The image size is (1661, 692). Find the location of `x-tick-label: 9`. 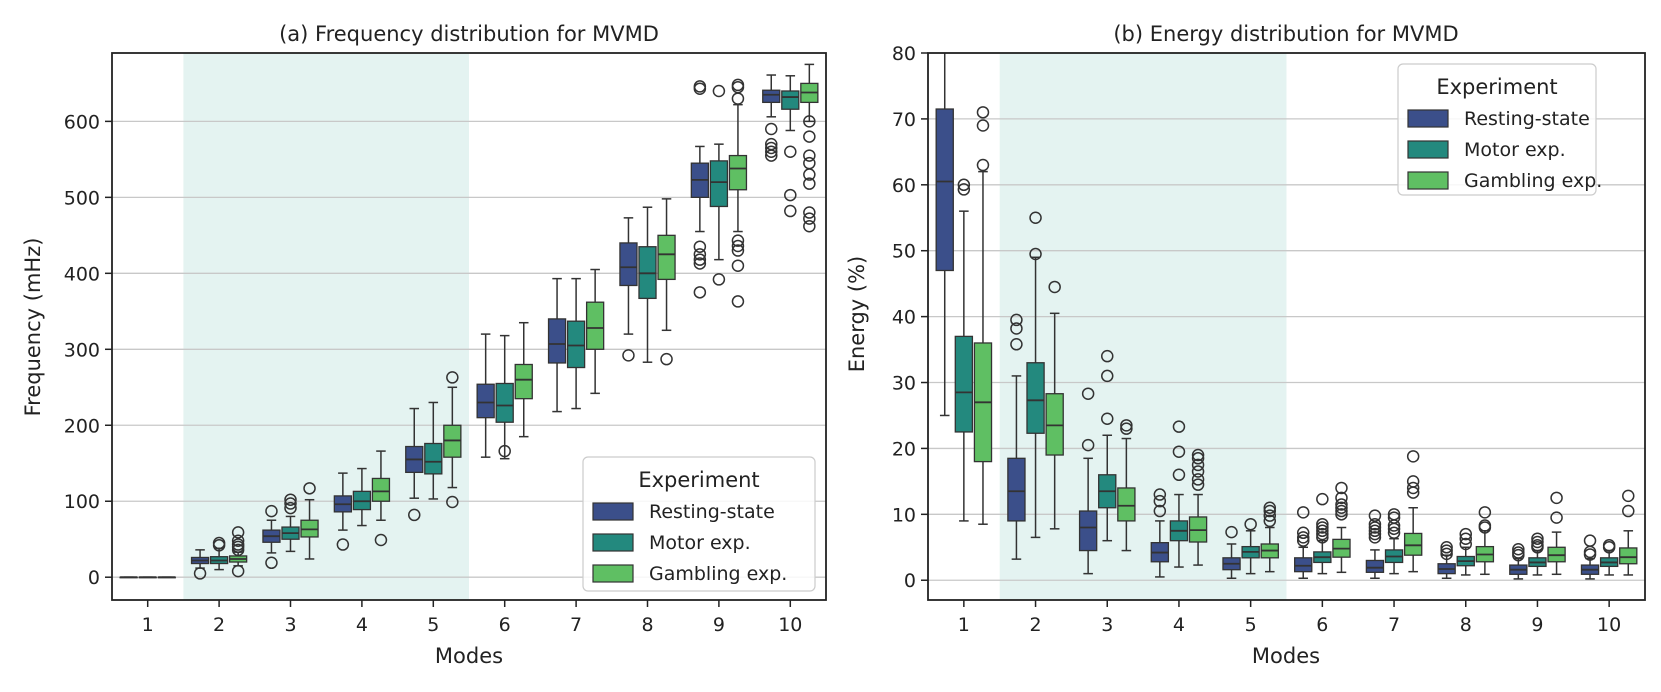

x-tick-label: 9 is located at coordinates (719, 625).